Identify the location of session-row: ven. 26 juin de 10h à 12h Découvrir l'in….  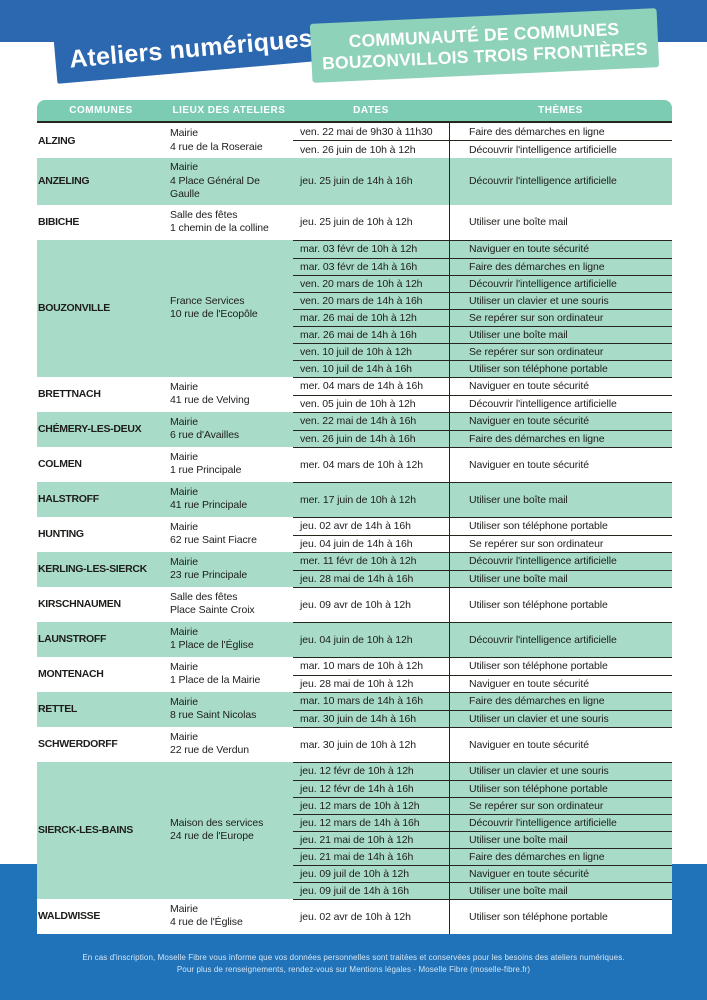
(482, 149).